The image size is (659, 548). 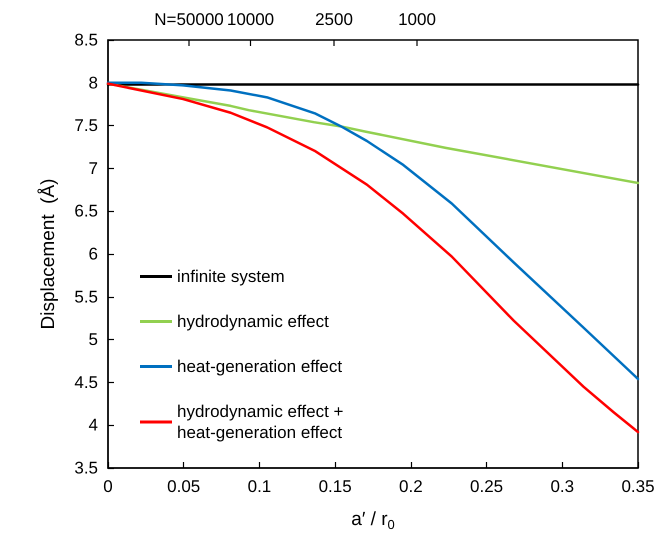 I want to click on y-tick-label: 8, so click(x=93, y=82).